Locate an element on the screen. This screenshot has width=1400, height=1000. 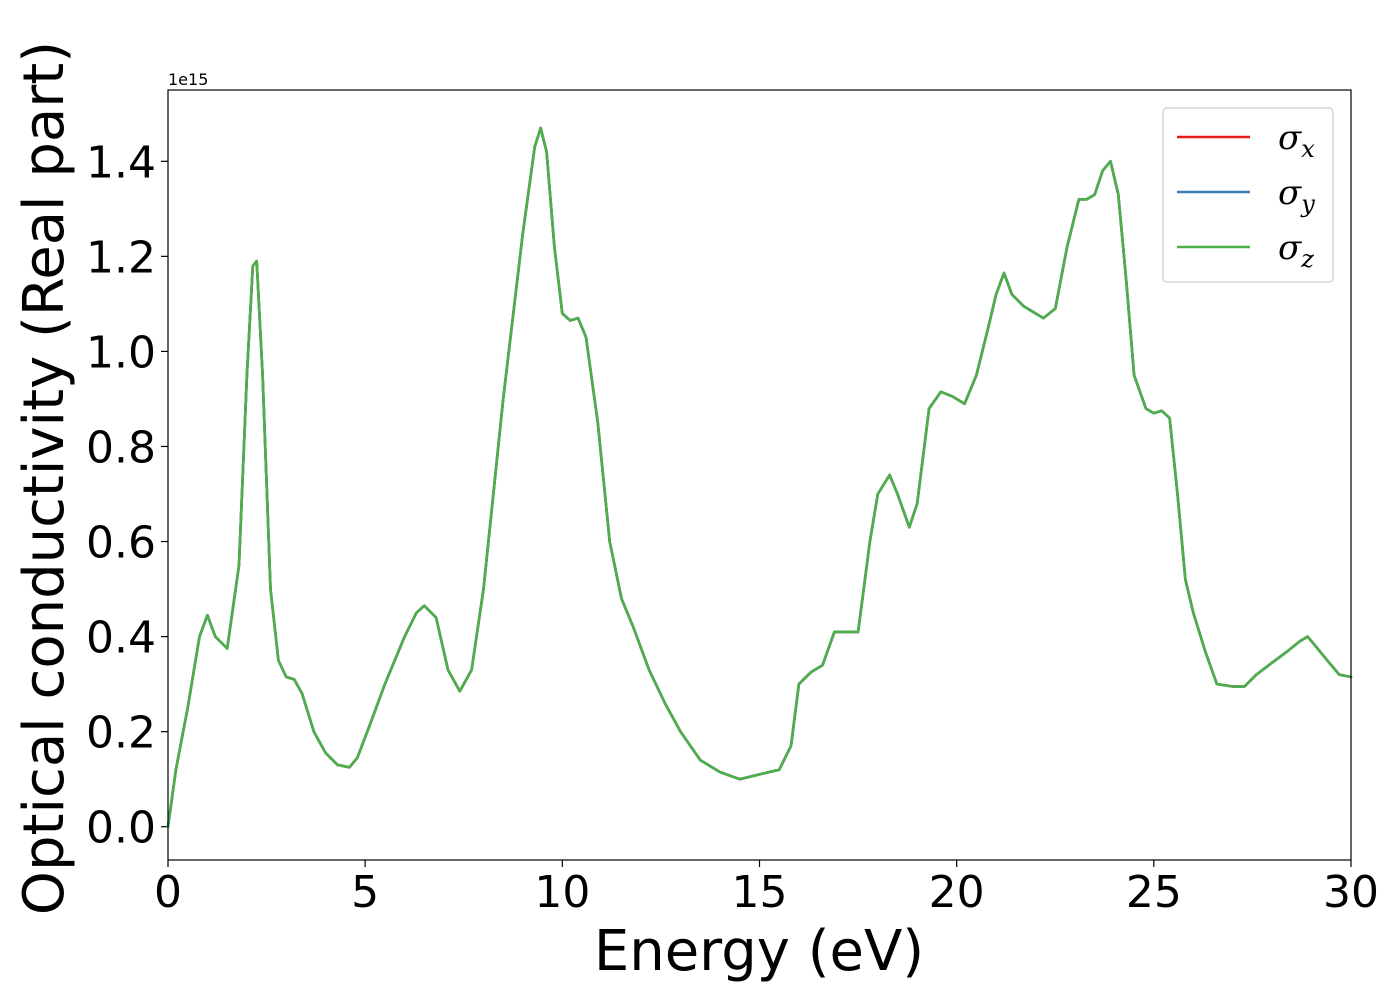
legend-label: σx is located at coordinates (1296, 140).